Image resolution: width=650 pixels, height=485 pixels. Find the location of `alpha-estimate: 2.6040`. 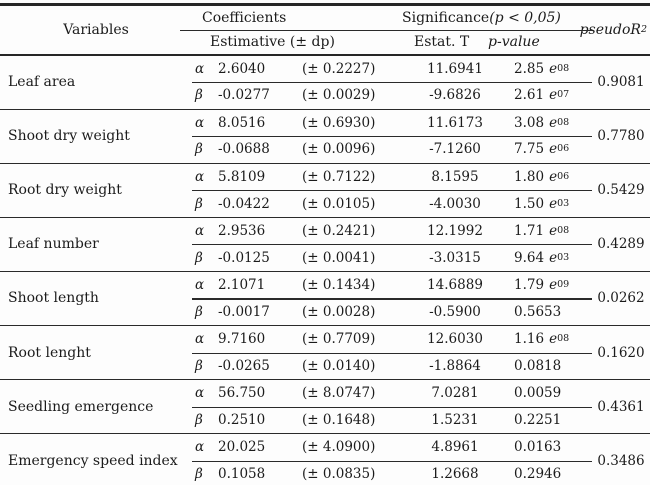

alpha-estimate: 2.6040 is located at coordinates (242, 68).